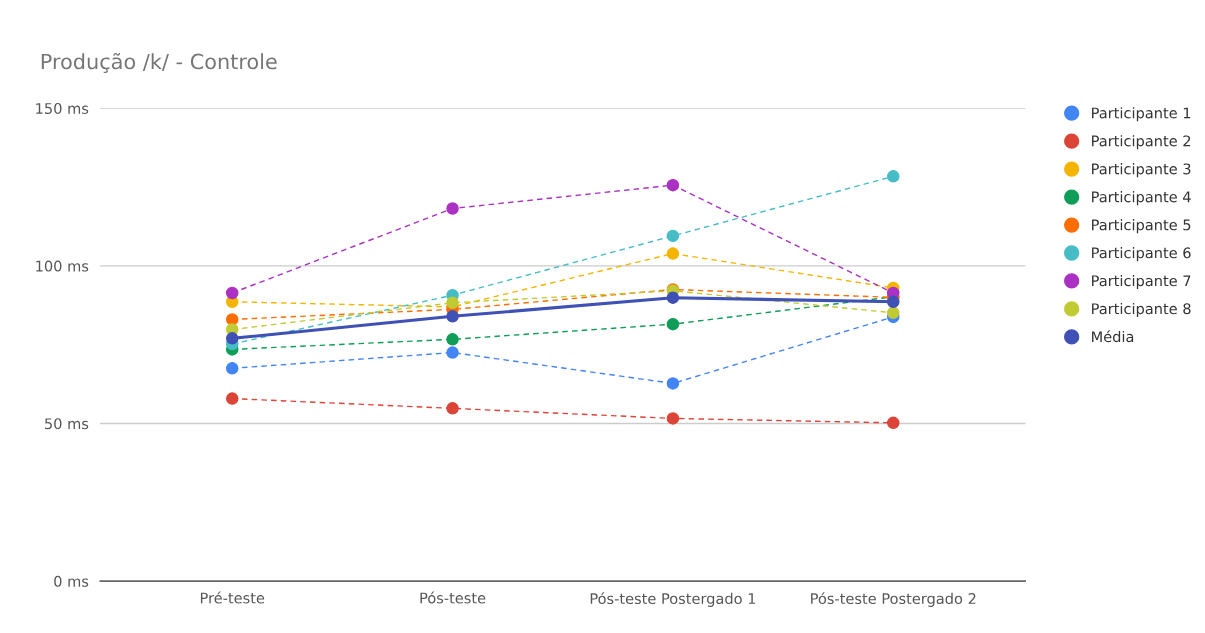 This screenshot has height=633, width=1205. What do you see at coordinates (71, 581) in the screenshot?
I see `y-tick-label: 0 ms` at bounding box center [71, 581].